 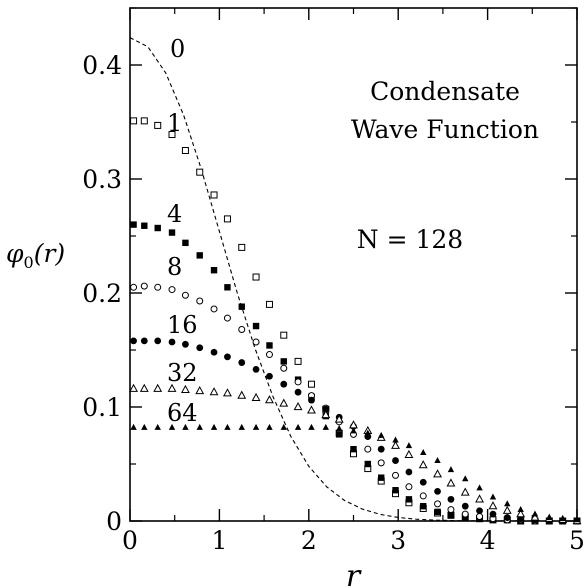 What do you see at coordinates (182, 373) in the screenshot?
I see `series-label-32: 32` at bounding box center [182, 373].